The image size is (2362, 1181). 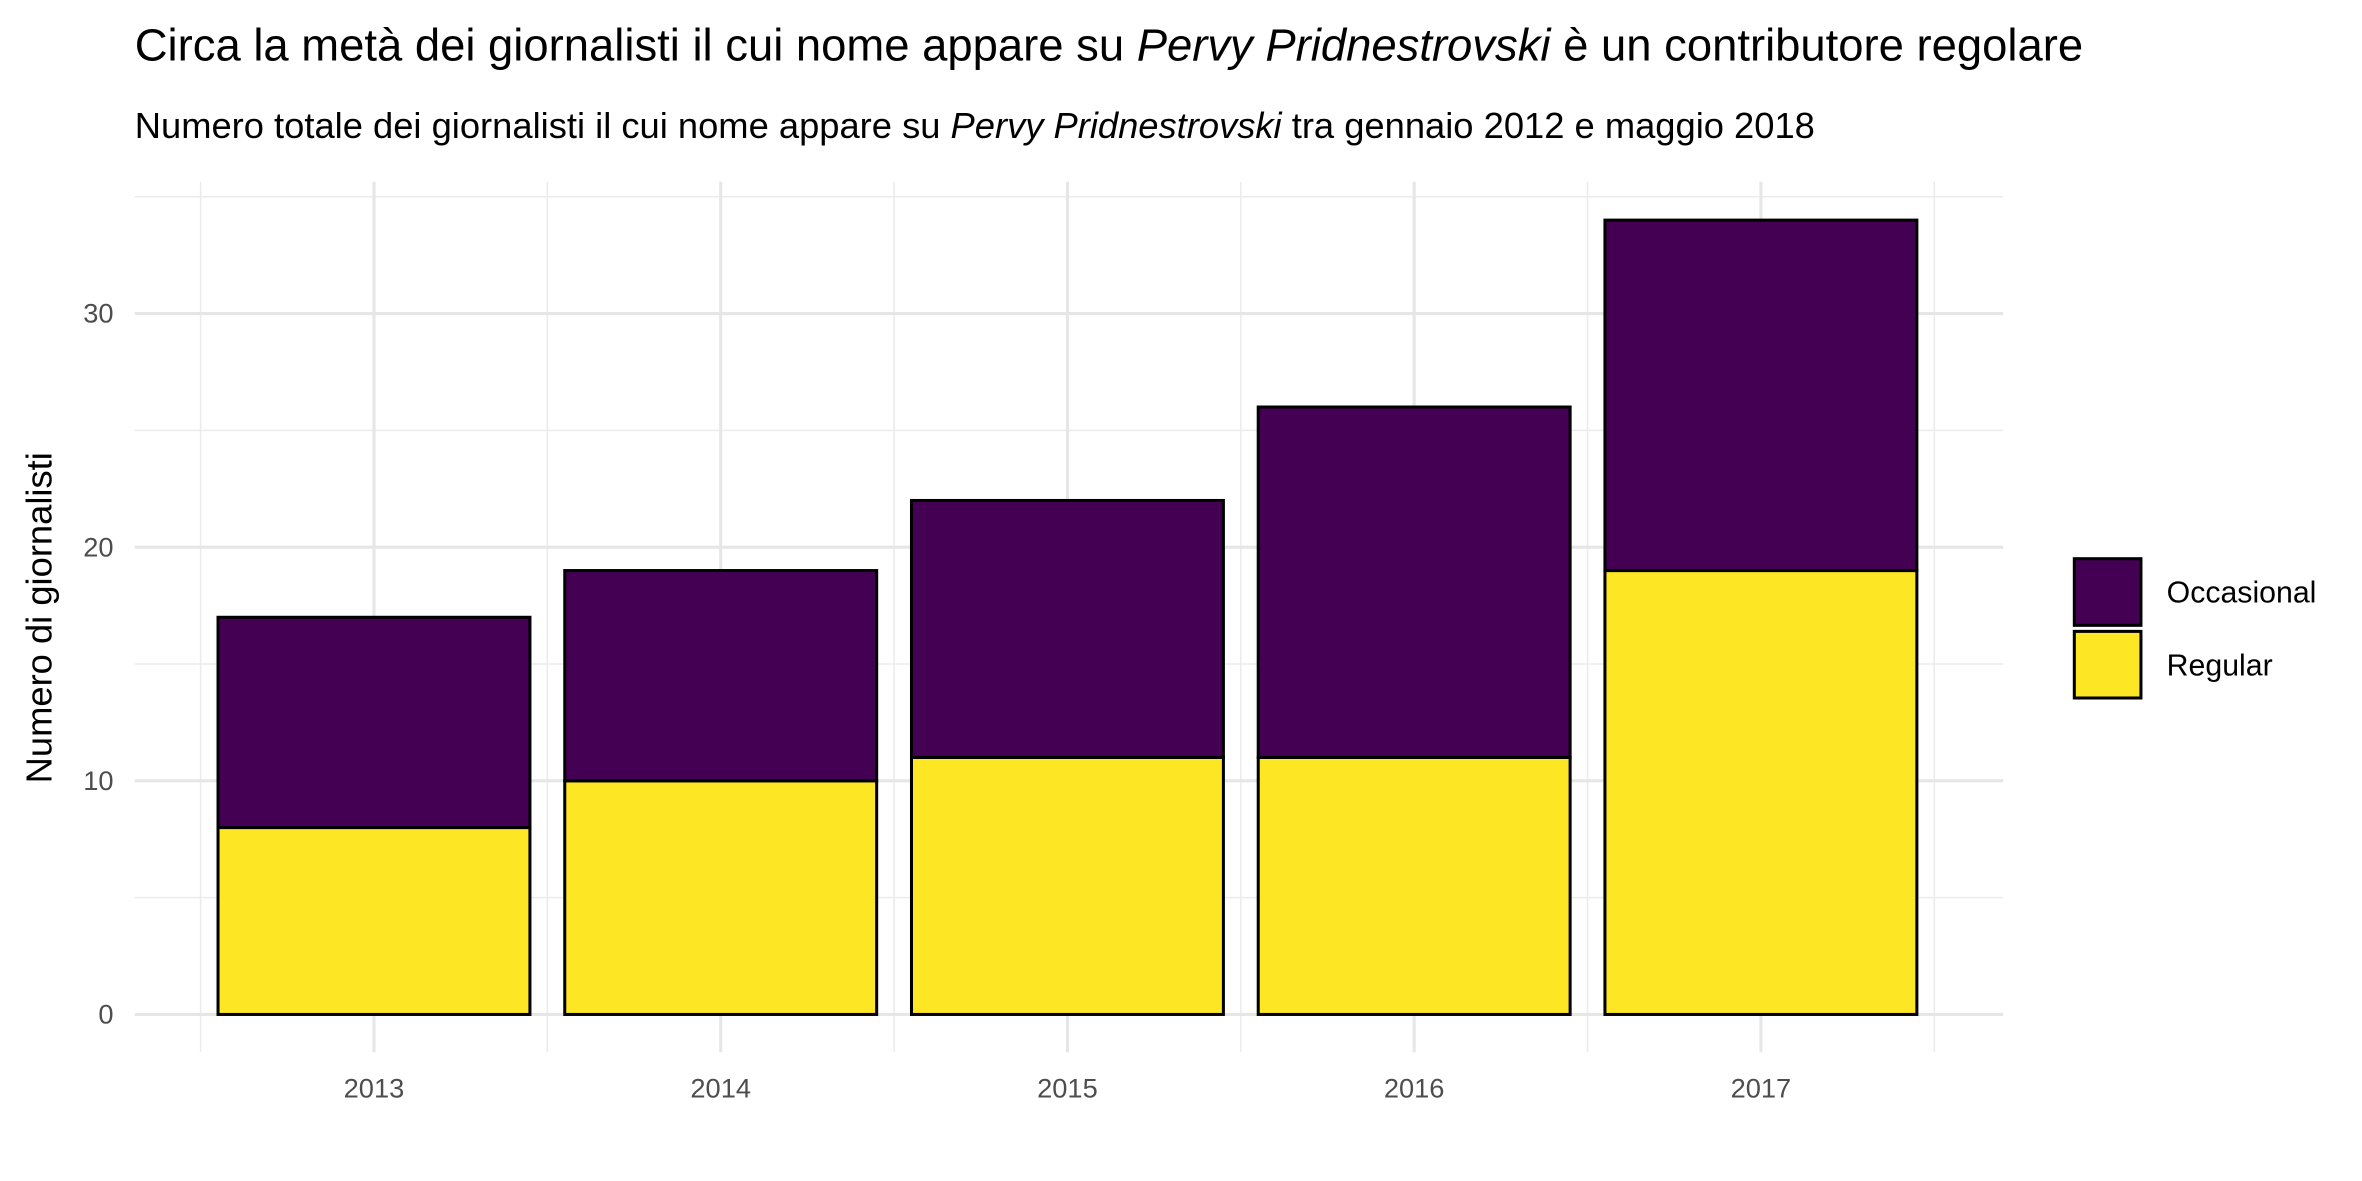 What do you see at coordinates (38, 617) in the screenshot?
I see `y-axis-title: Numero di giornalisti` at bounding box center [38, 617].